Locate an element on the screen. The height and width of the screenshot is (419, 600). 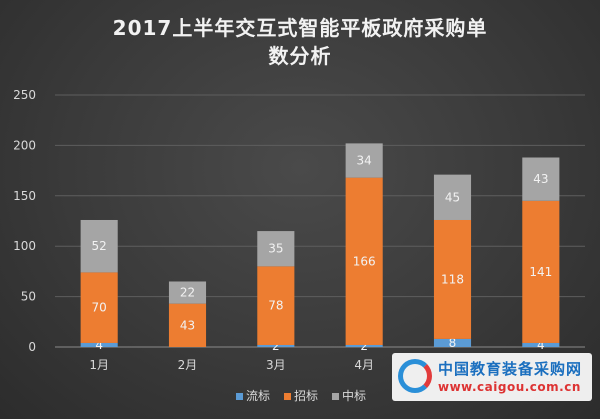
x-tick-label-3月: 3月 is located at coordinates (276, 365).